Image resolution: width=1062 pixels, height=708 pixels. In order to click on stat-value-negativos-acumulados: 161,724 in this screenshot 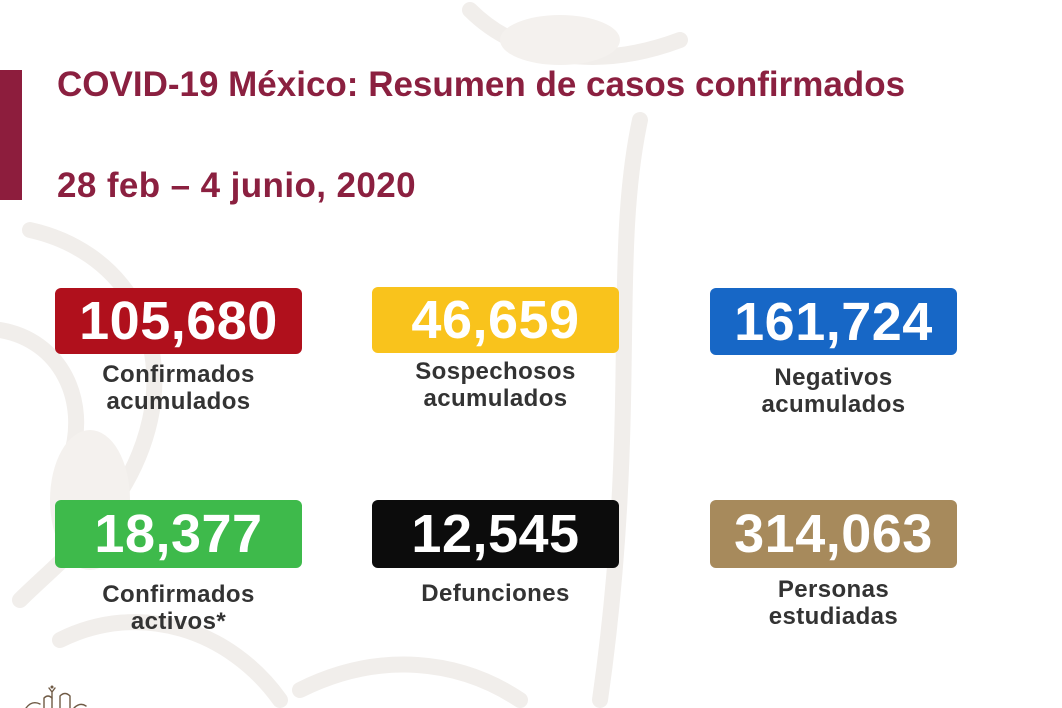, I will do `click(833, 321)`.